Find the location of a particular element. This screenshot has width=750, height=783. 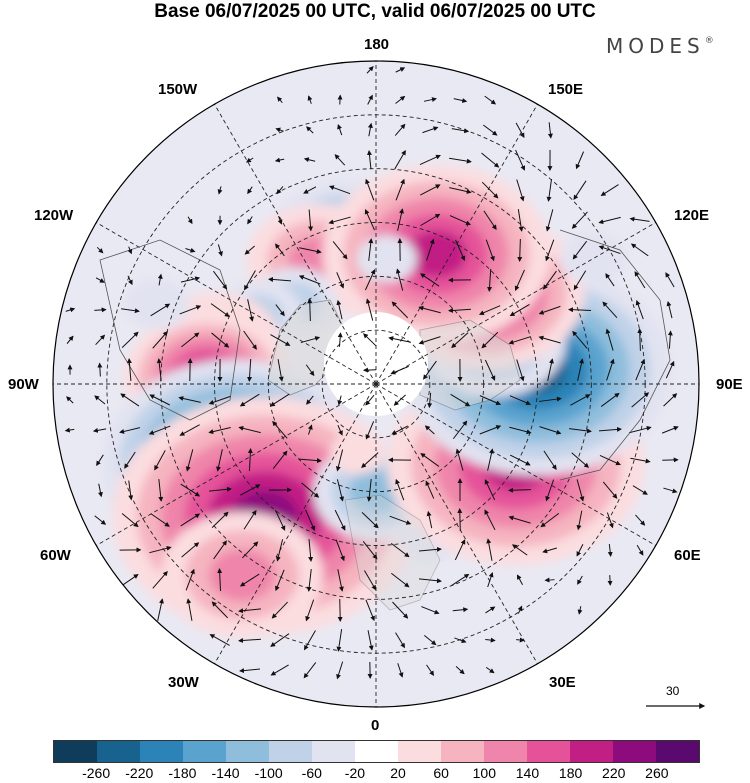

siberia-coast is located at coordinates (470, 365).